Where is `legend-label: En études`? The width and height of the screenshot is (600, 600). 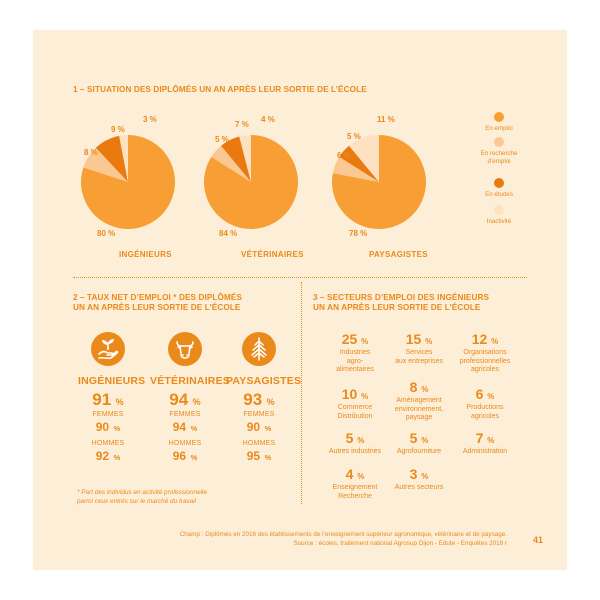 legend-label: En études is located at coordinates (499, 194).